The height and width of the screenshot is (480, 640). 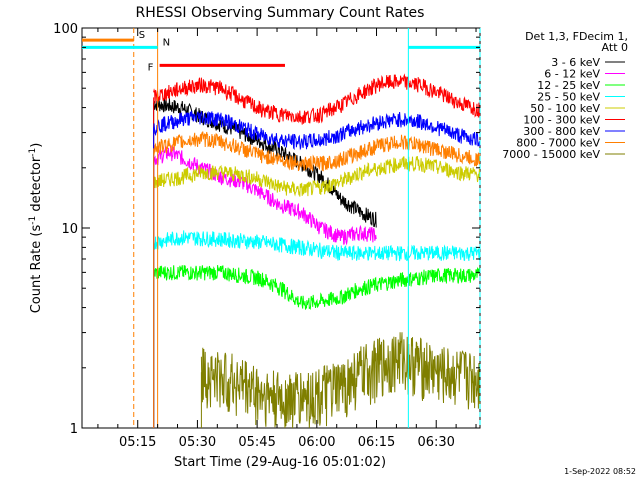 I want to click on legend-entry-label: 300 - 800 keV, so click(x=561, y=131).